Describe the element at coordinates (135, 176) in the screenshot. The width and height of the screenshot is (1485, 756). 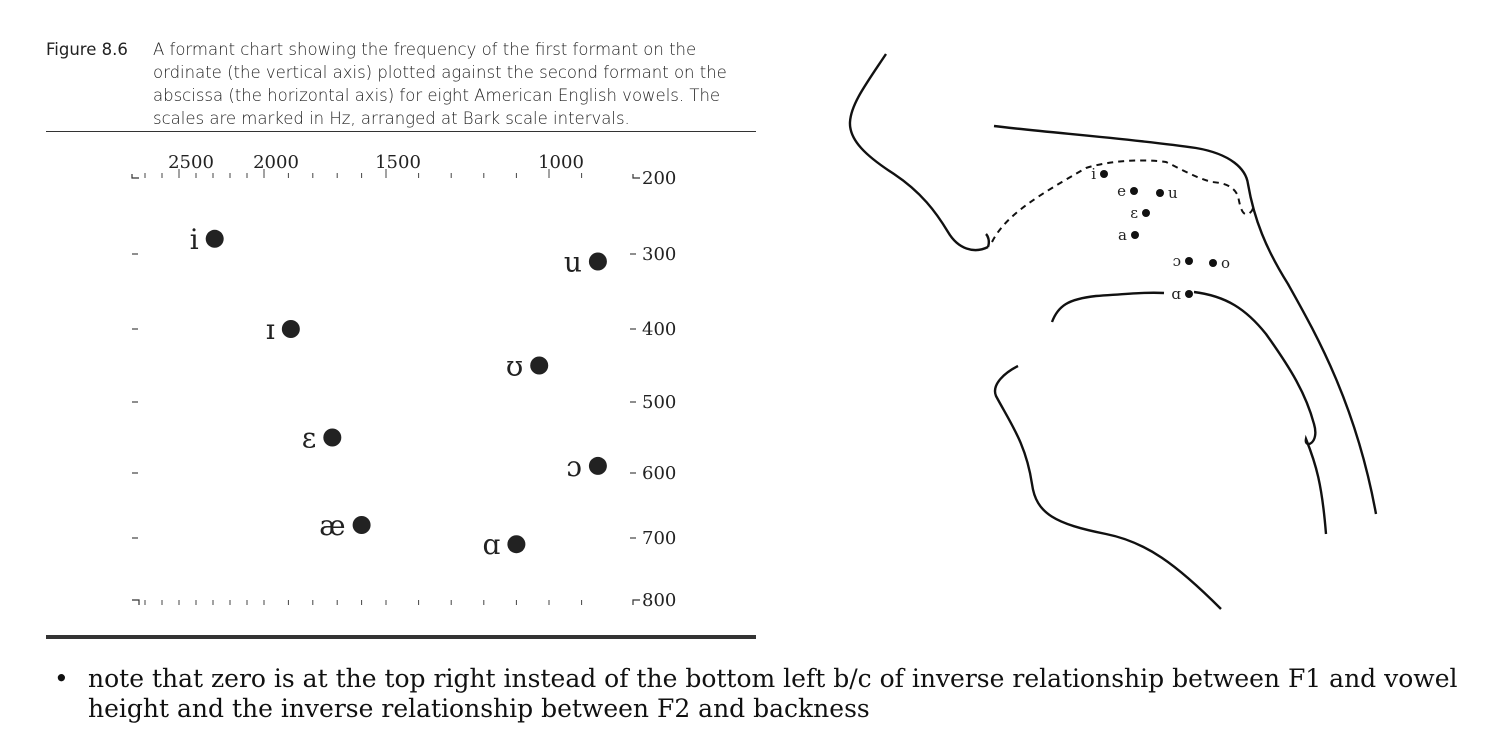
I see `corner-top-left` at that location.